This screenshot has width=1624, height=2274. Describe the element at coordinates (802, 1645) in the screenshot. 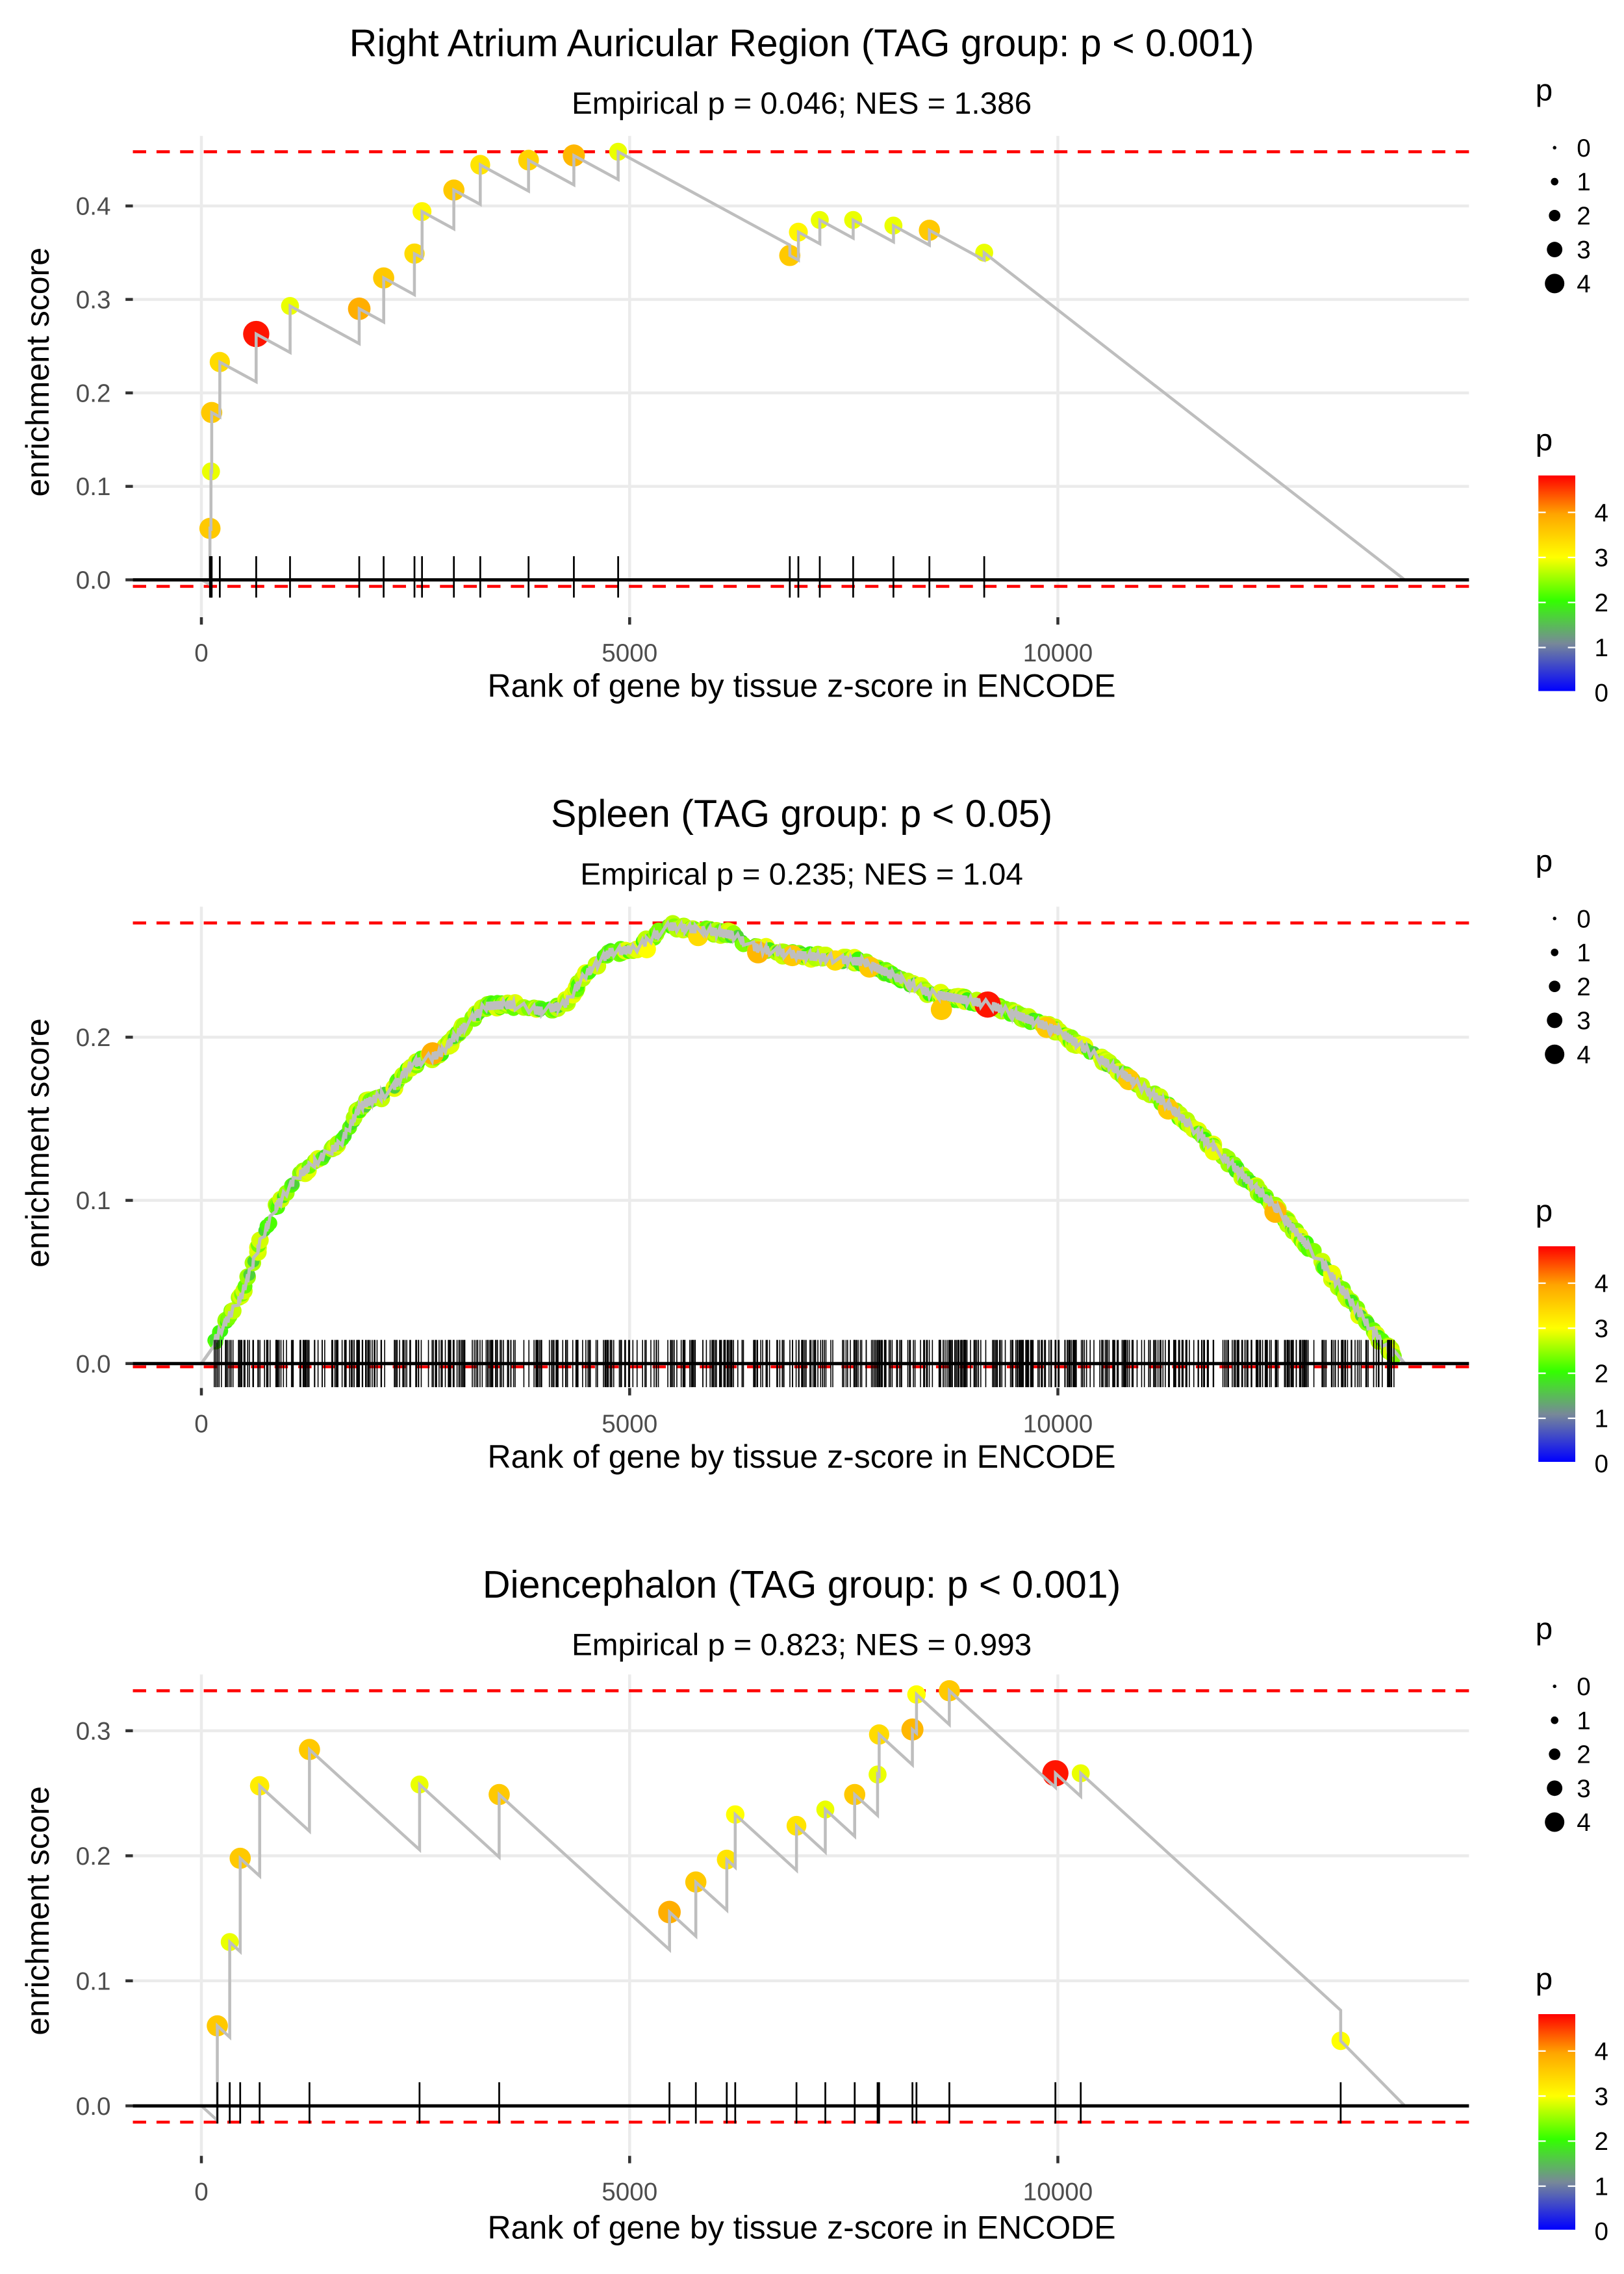

I see `panel-subtitle: Empirical p = 0.823; NES = 0.993` at that location.